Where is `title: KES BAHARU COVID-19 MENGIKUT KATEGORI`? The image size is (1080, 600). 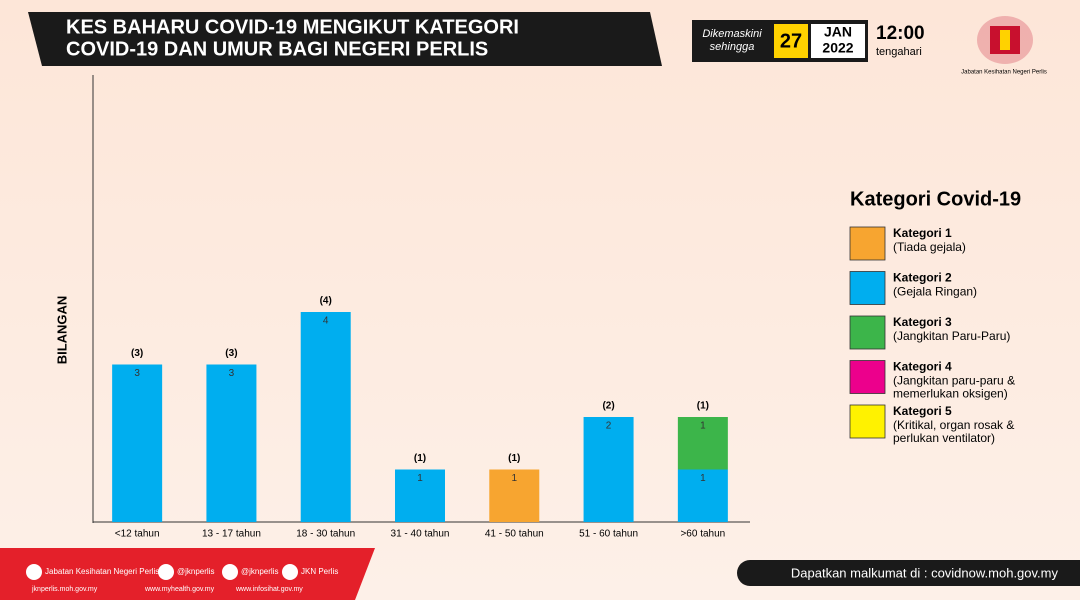 title: KES BAHARU COVID-19 MENGIKUT KATEGORI is located at coordinates (292, 27).